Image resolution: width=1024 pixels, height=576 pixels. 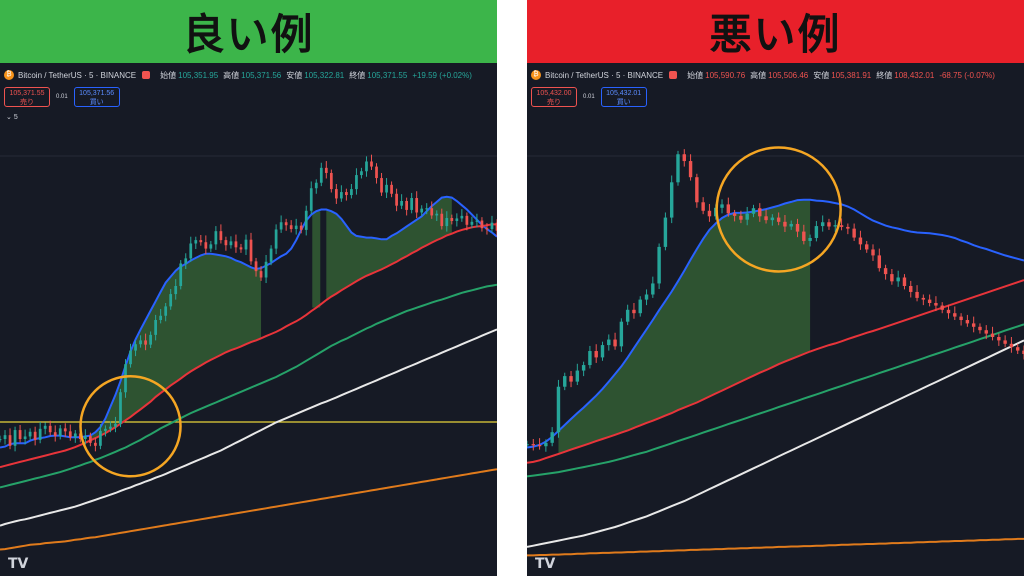 I want to click on exchange-flag-icon, so click(x=146, y=75).